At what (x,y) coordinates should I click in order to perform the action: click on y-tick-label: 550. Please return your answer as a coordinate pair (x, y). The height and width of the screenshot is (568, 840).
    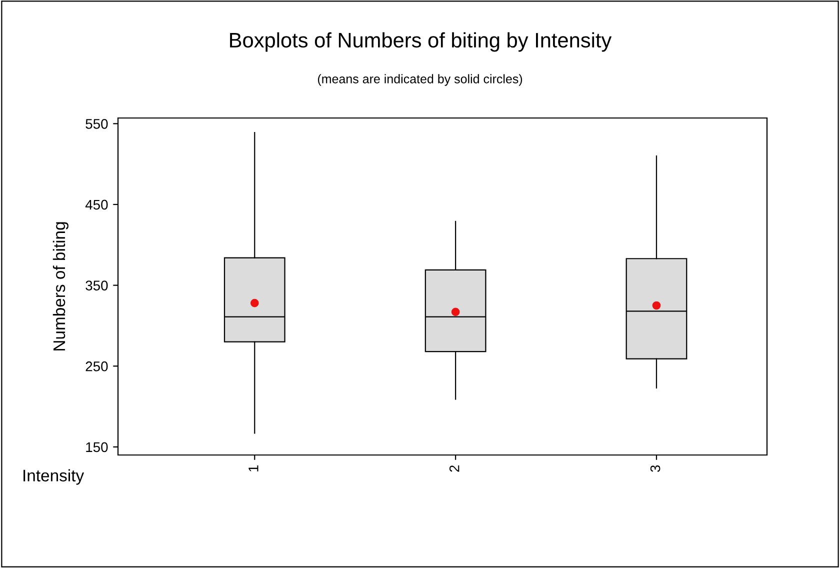
    Looking at the image, I should click on (97, 123).